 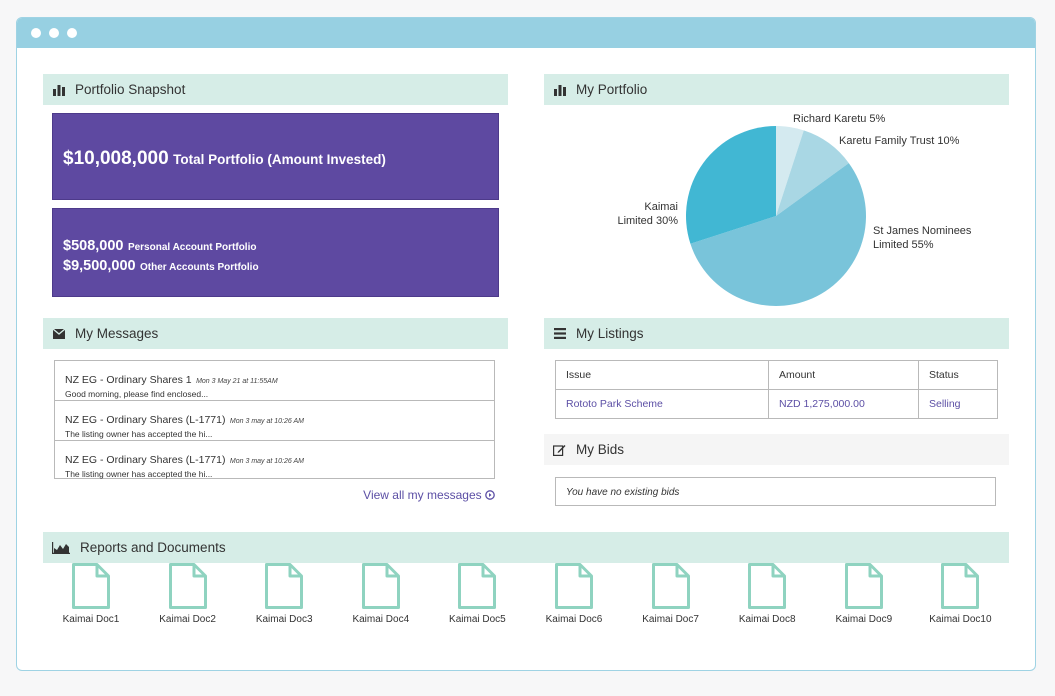 What do you see at coordinates (275, 333) in the screenshot?
I see `my-messages-header: My Messages` at bounding box center [275, 333].